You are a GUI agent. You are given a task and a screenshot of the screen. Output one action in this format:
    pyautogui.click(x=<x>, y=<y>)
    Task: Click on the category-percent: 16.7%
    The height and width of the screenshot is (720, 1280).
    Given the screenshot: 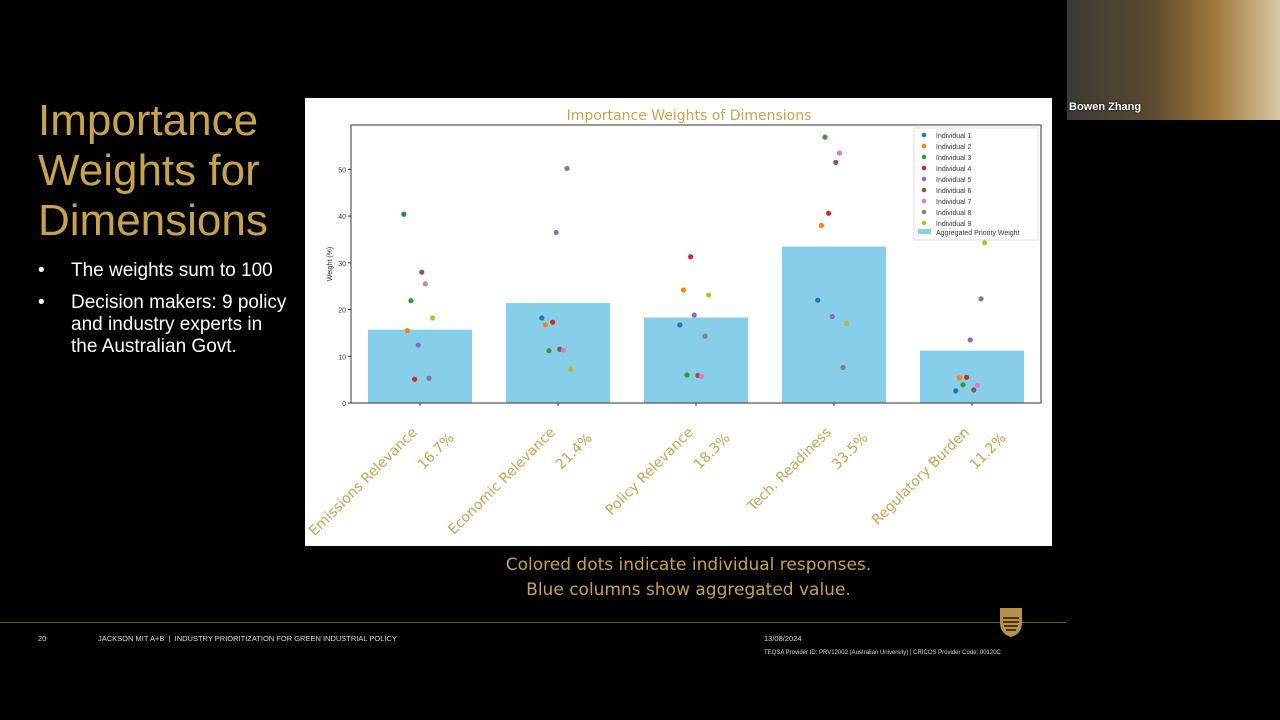 What is the action you would take?
    pyautogui.click(x=436, y=451)
    